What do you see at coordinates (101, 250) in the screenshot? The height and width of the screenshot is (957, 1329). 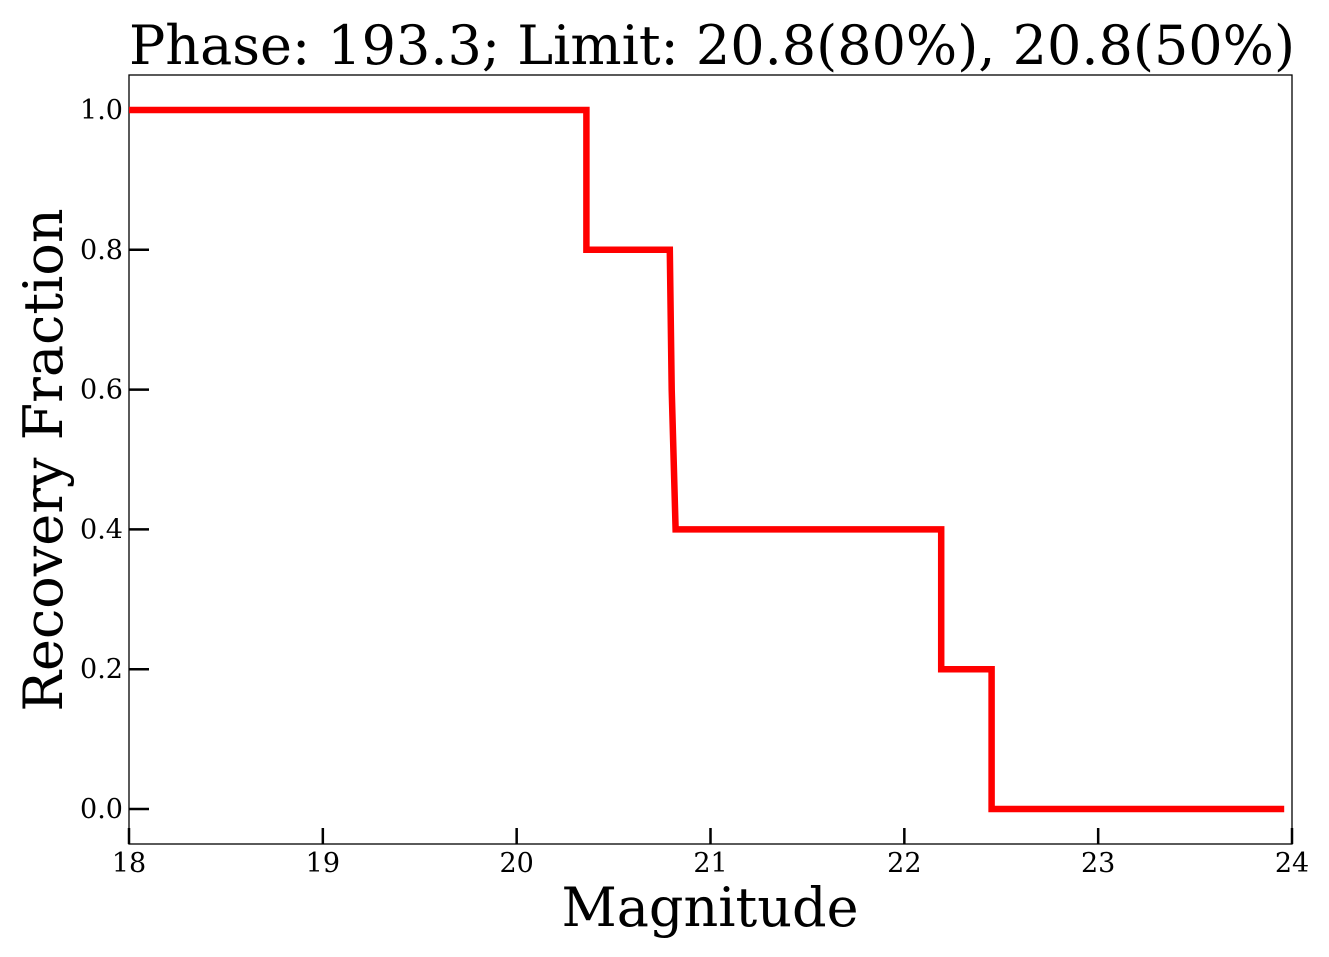 I see `y-tick-label: 0.8` at bounding box center [101, 250].